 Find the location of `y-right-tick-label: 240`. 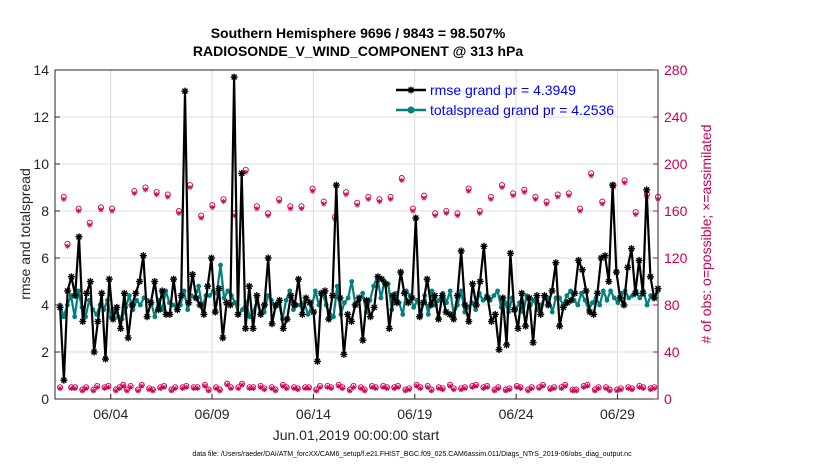

y-right-tick-label: 240 is located at coordinates (676, 117).